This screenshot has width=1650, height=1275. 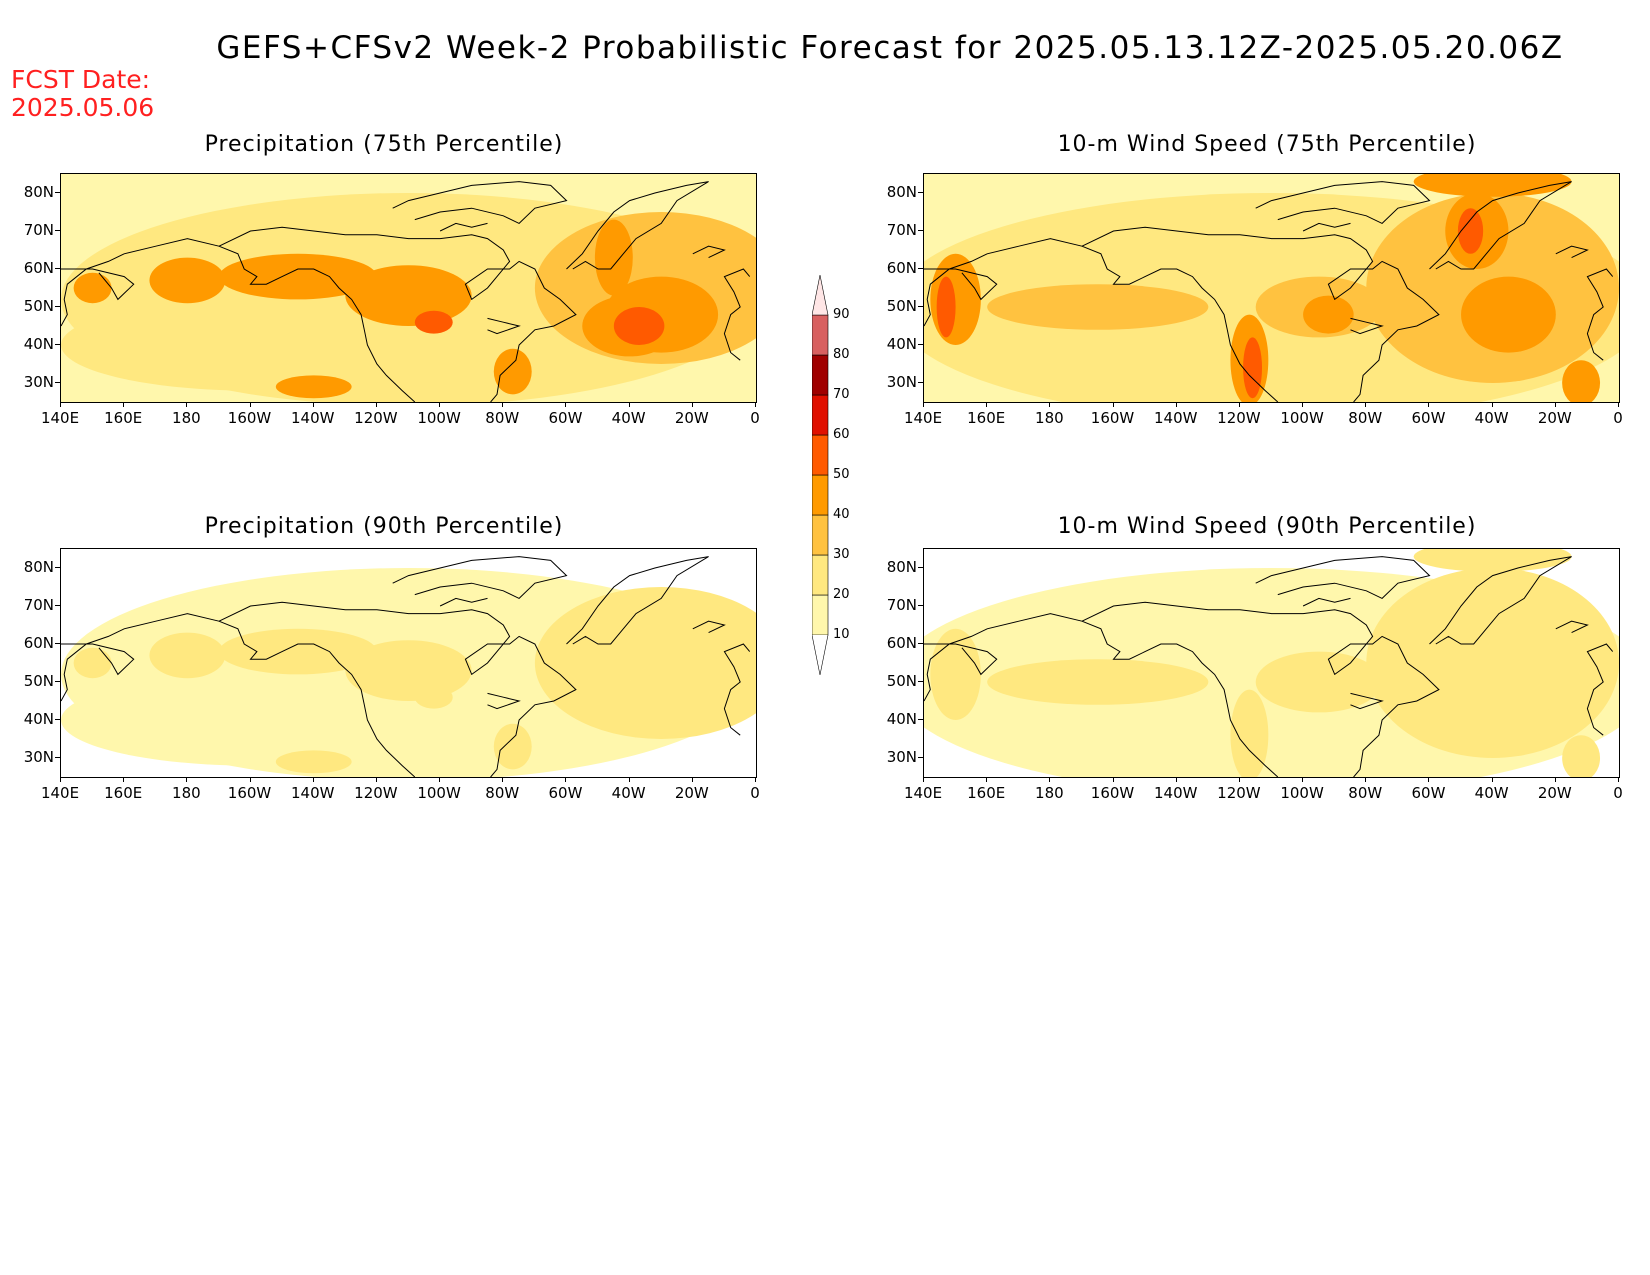 What do you see at coordinates (1239, 418) in the screenshot?
I see `lon-tick-label: 120W` at bounding box center [1239, 418].